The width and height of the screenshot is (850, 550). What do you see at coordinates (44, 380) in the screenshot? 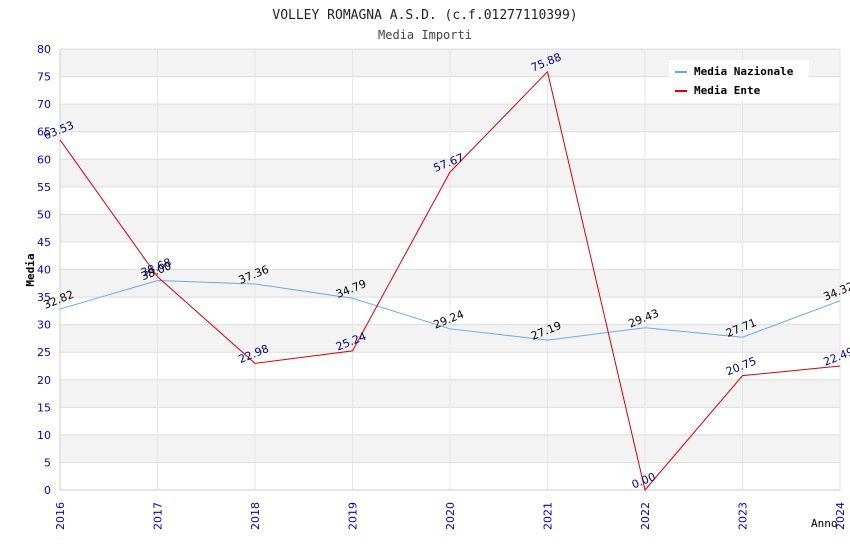
I see `y-tick-label: 20` at bounding box center [44, 380].